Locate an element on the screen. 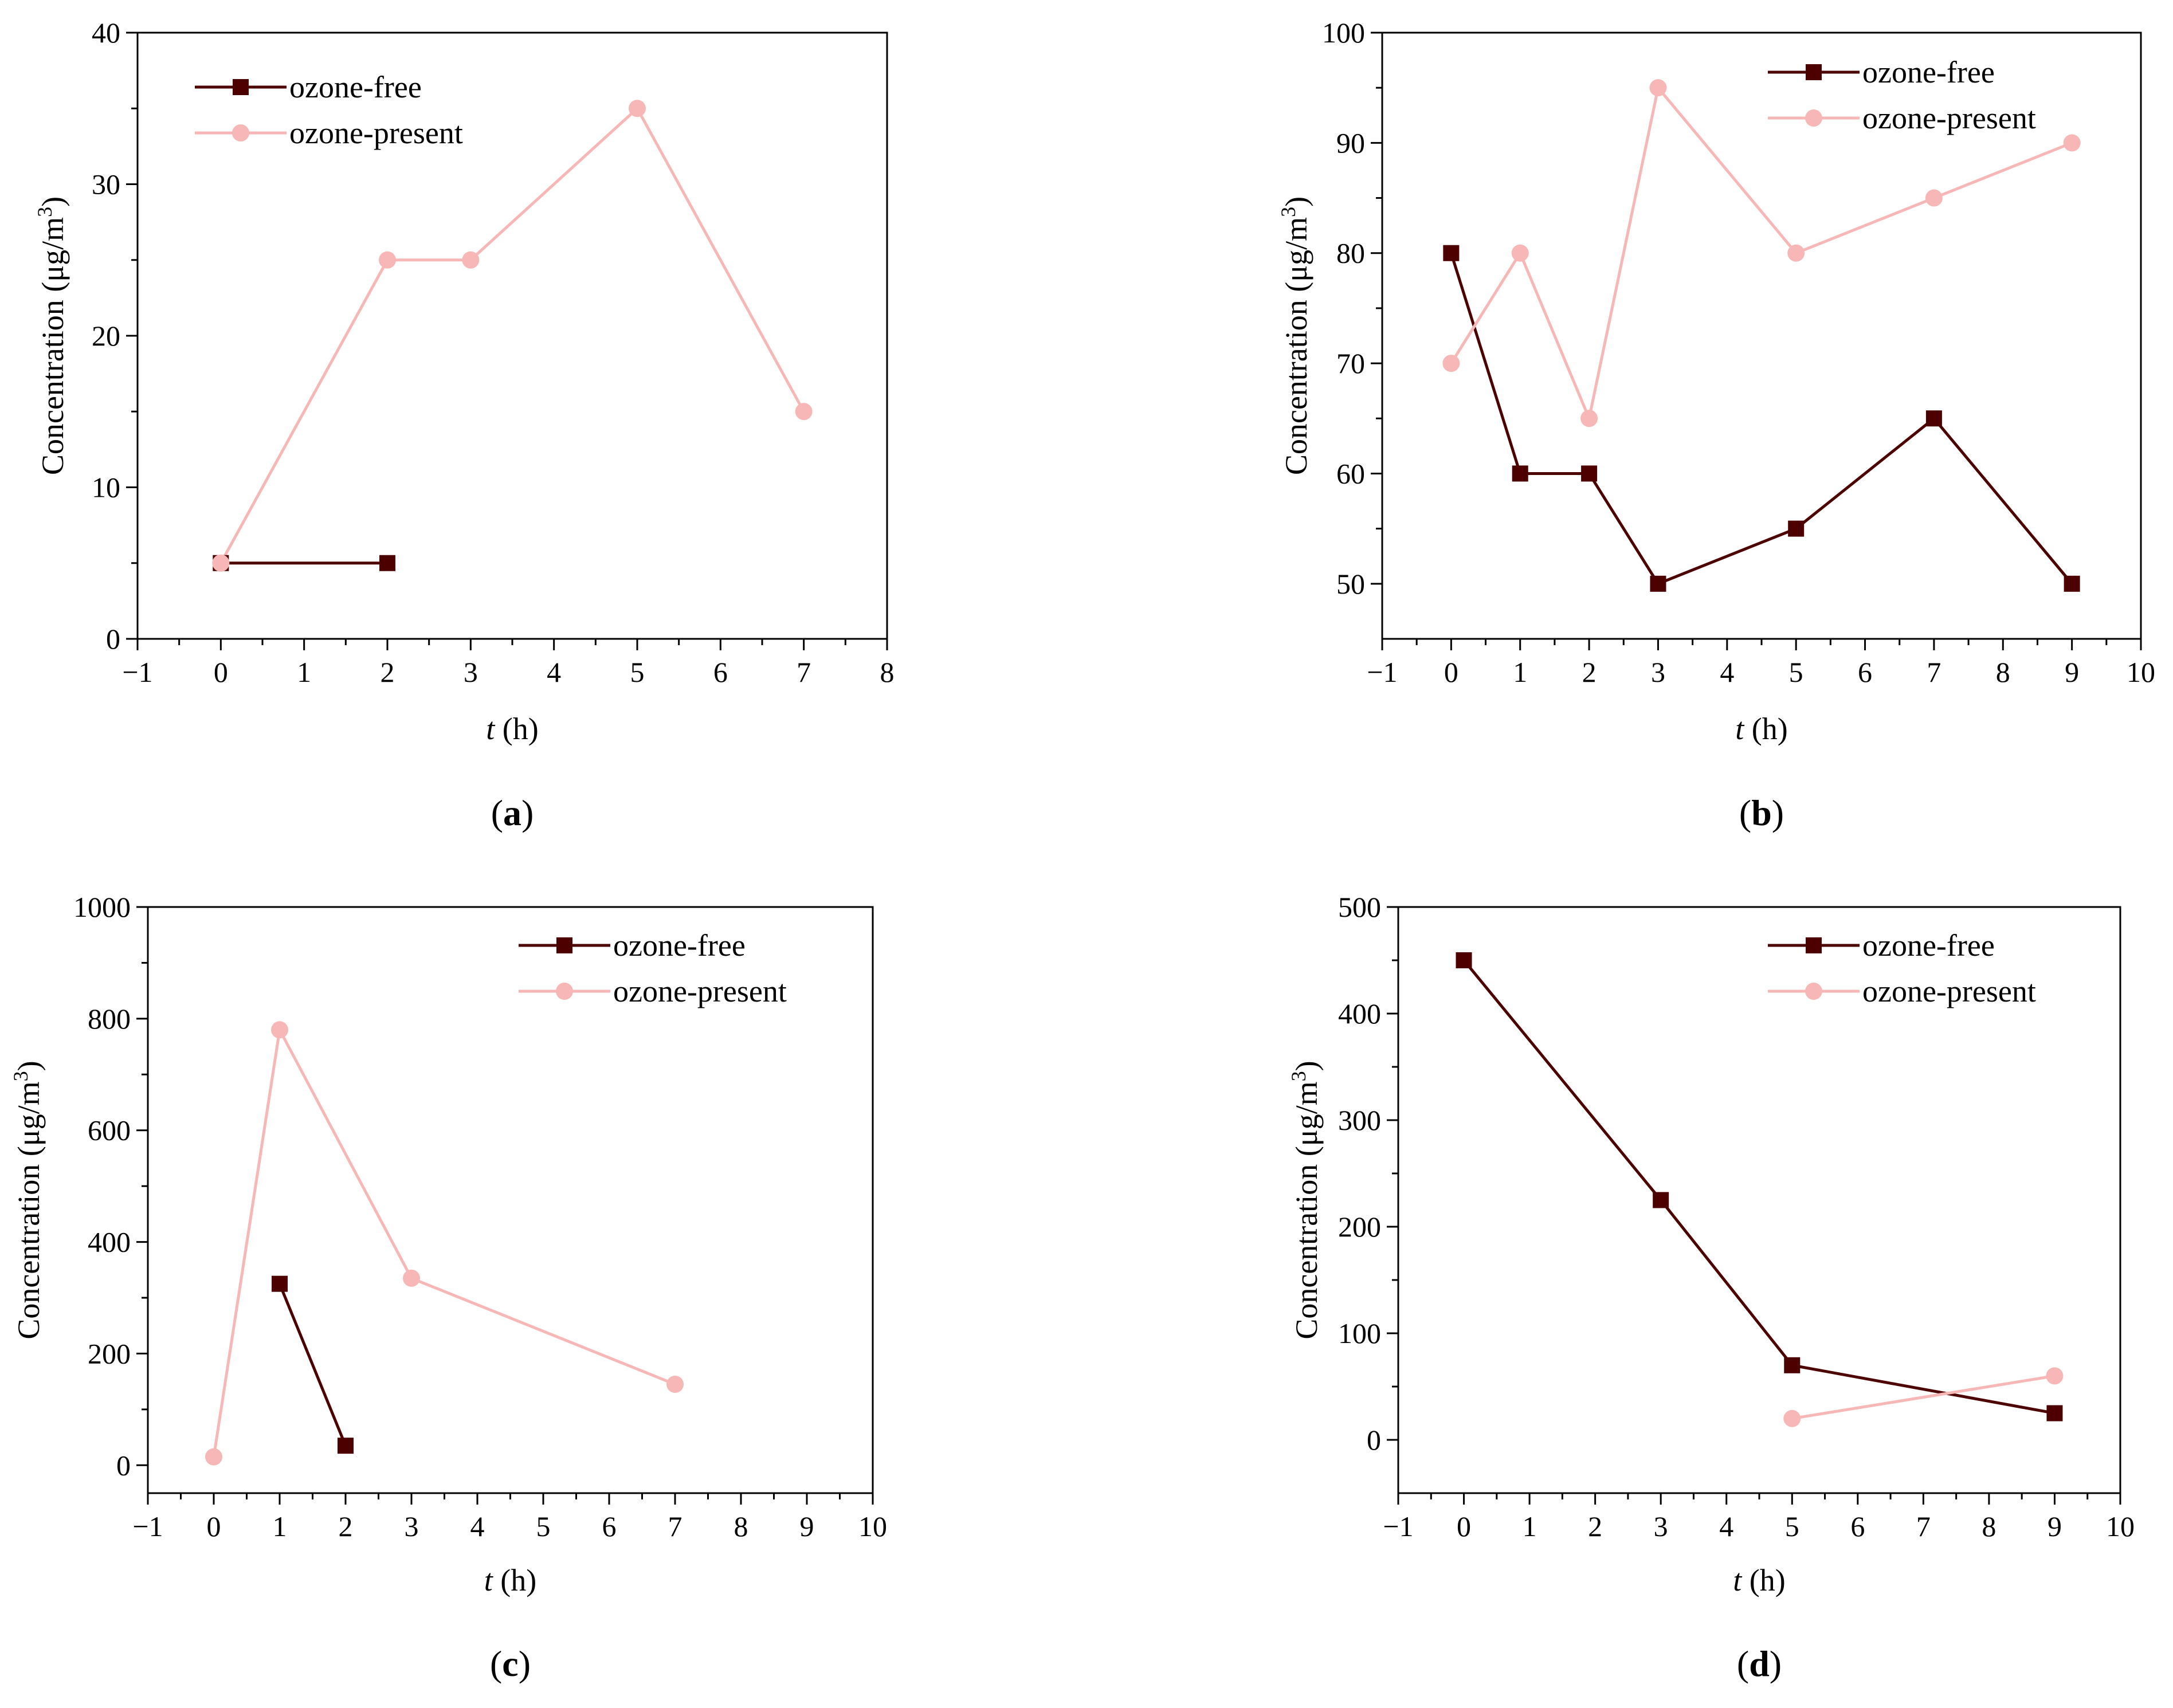  x-tick-label: 7 is located at coordinates (804, 672).